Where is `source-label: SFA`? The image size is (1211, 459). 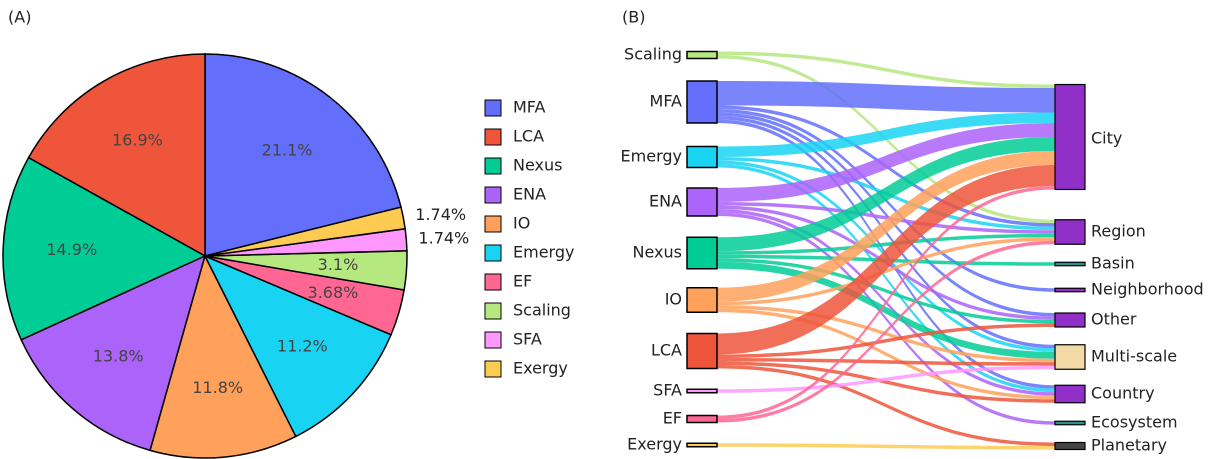
source-label: SFA is located at coordinates (667, 390).